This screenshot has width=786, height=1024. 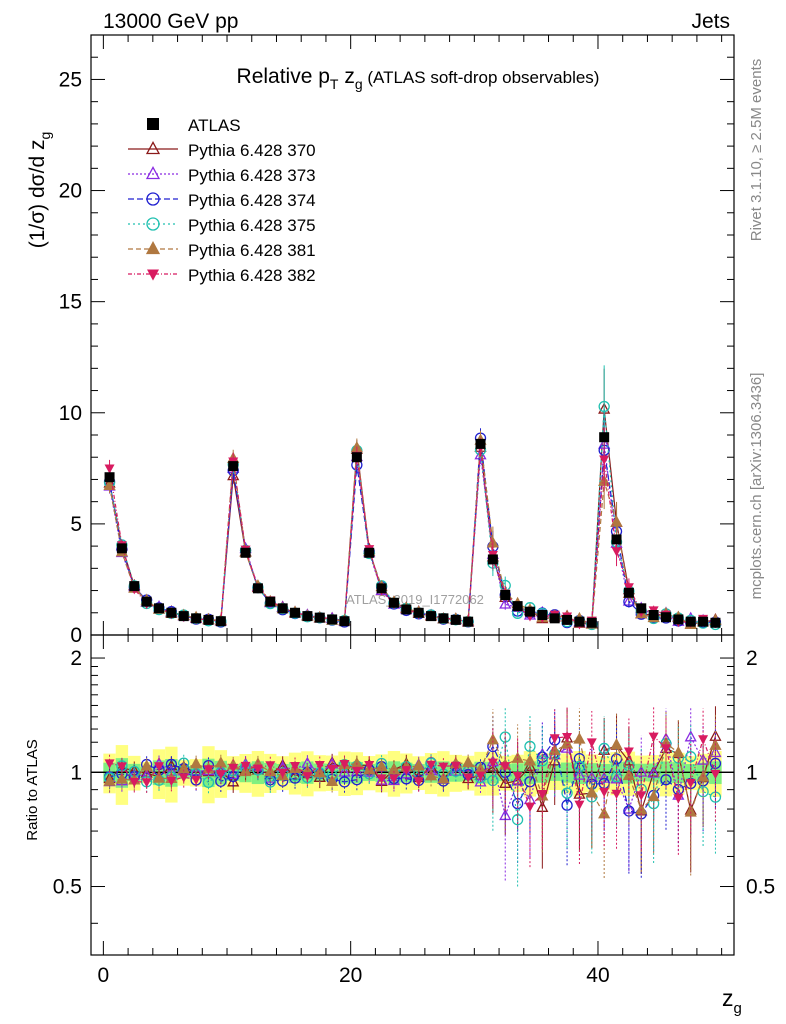 I want to click on x-tick-label: 0, so click(x=104, y=975).